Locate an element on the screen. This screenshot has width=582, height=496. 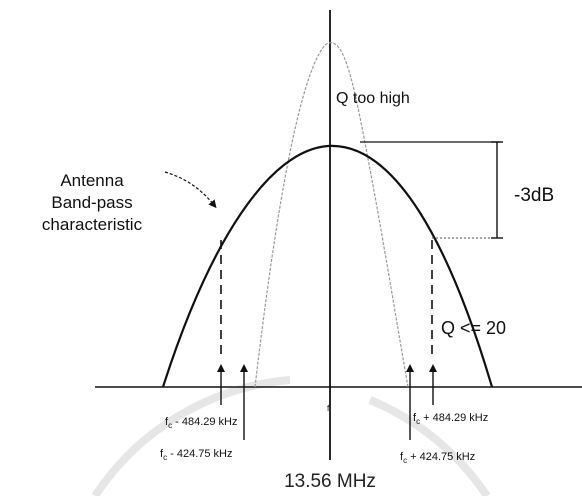
svg-text: fc + 484.29 kHz is located at coordinates (450, 419).